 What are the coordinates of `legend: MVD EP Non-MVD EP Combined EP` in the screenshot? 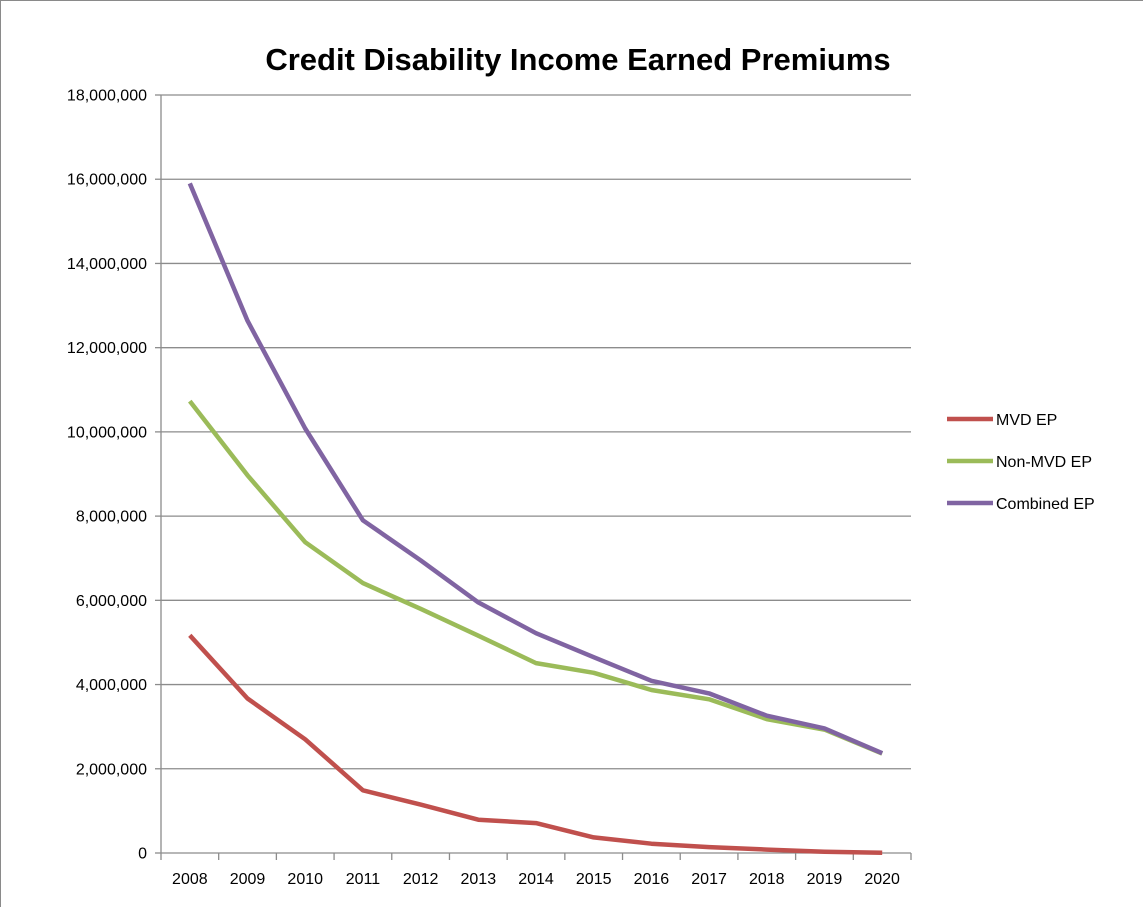 It's located at (1021, 462).